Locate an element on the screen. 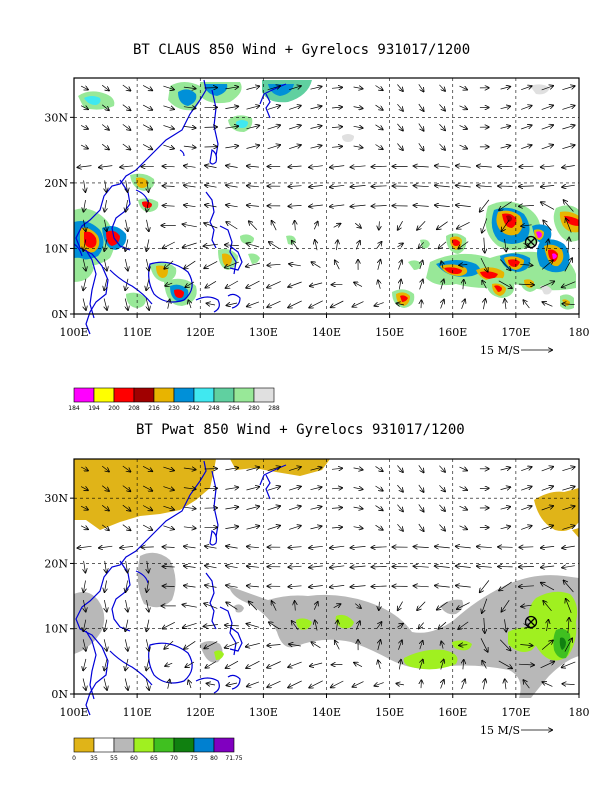 This screenshot has width=612, height=792. lon-tick-label: 120E is located at coordinates (200, 712).